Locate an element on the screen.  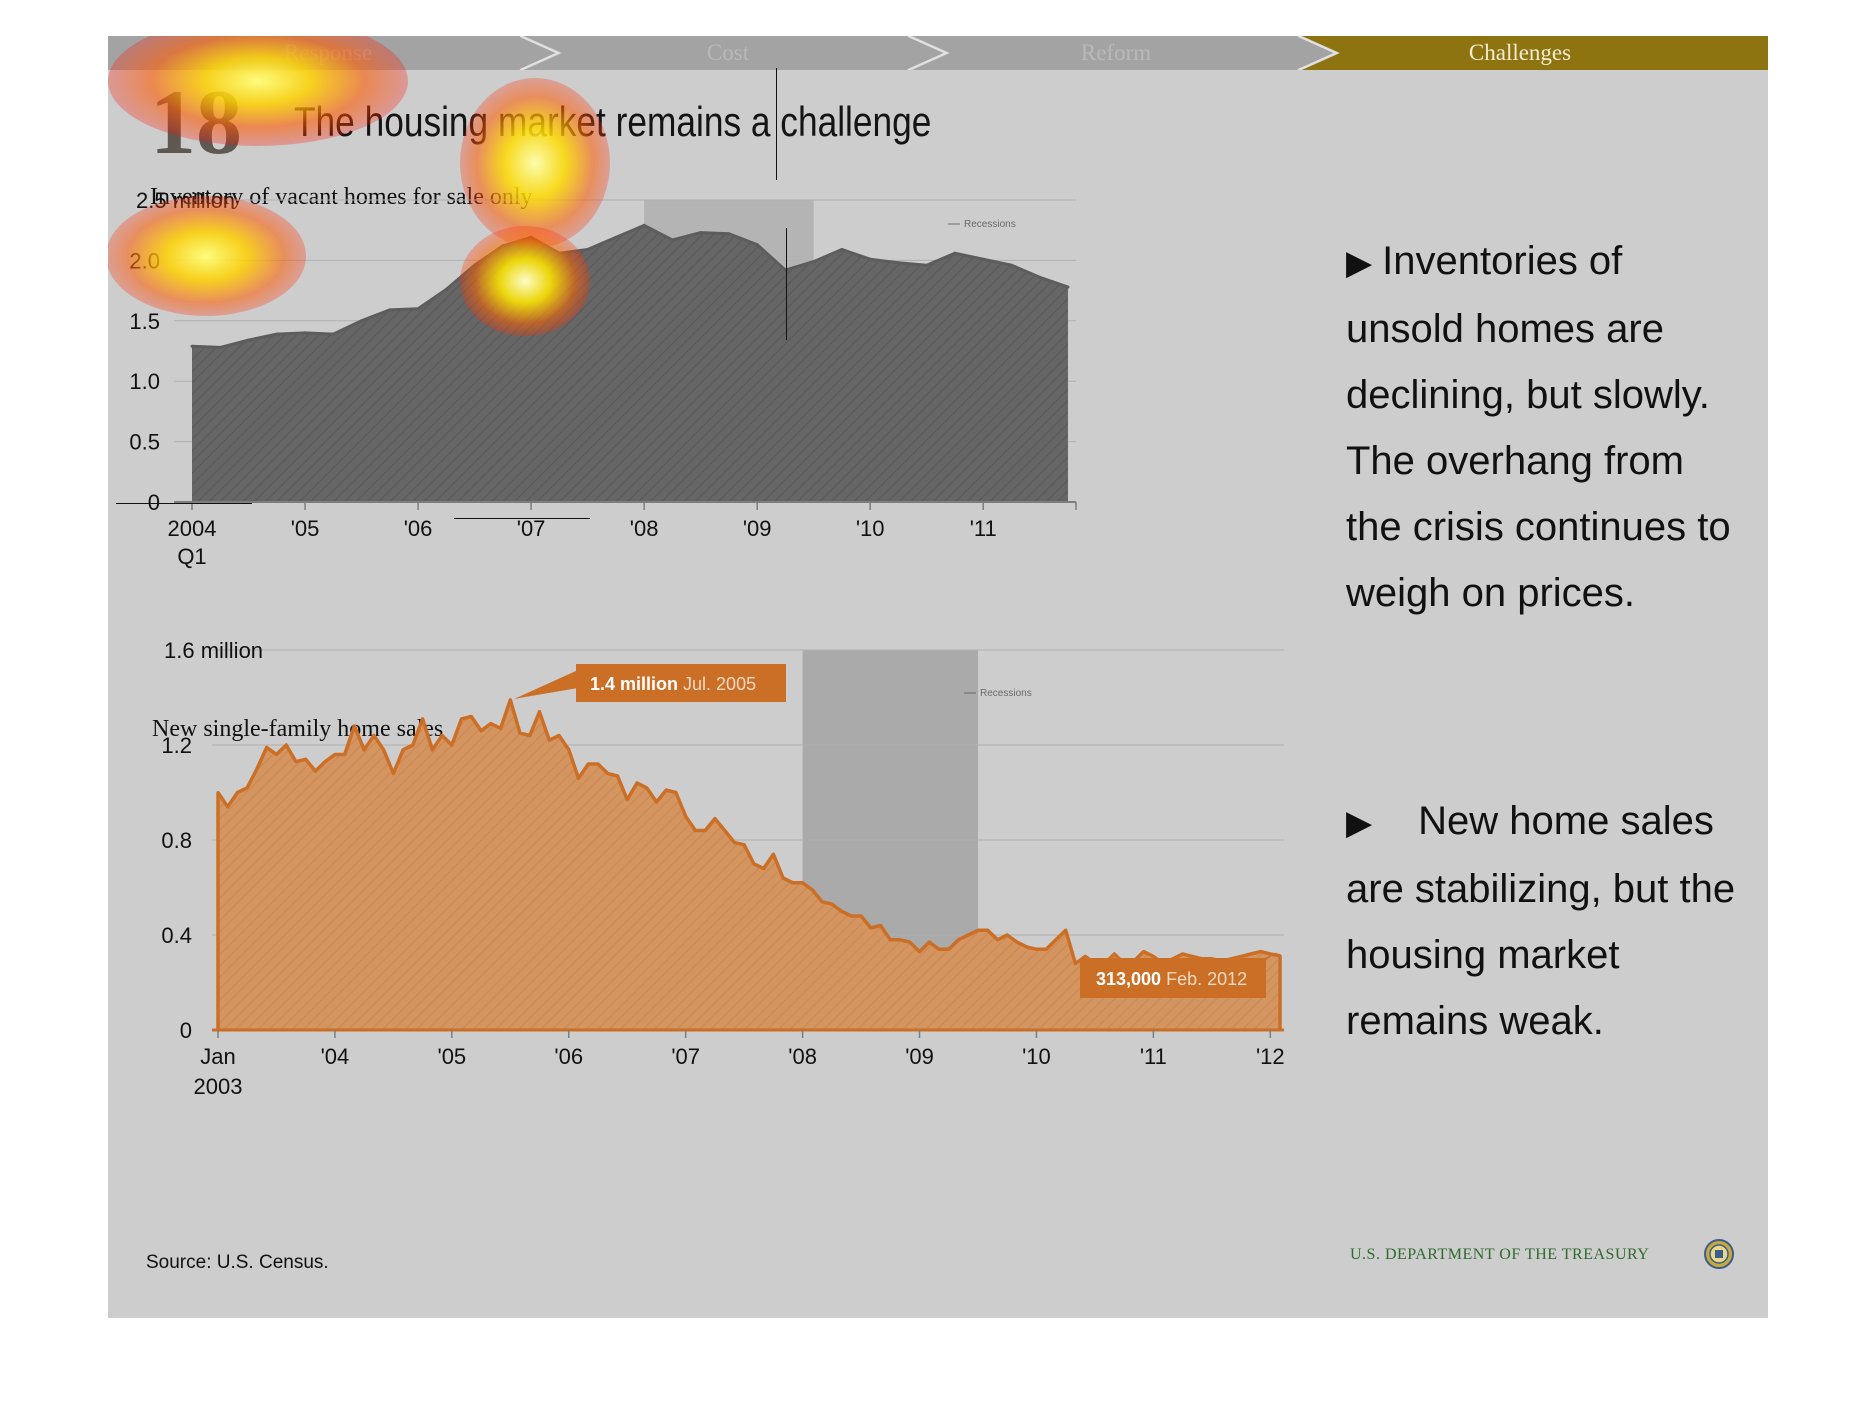
home-sales-area is located at coordinates (749, 864).